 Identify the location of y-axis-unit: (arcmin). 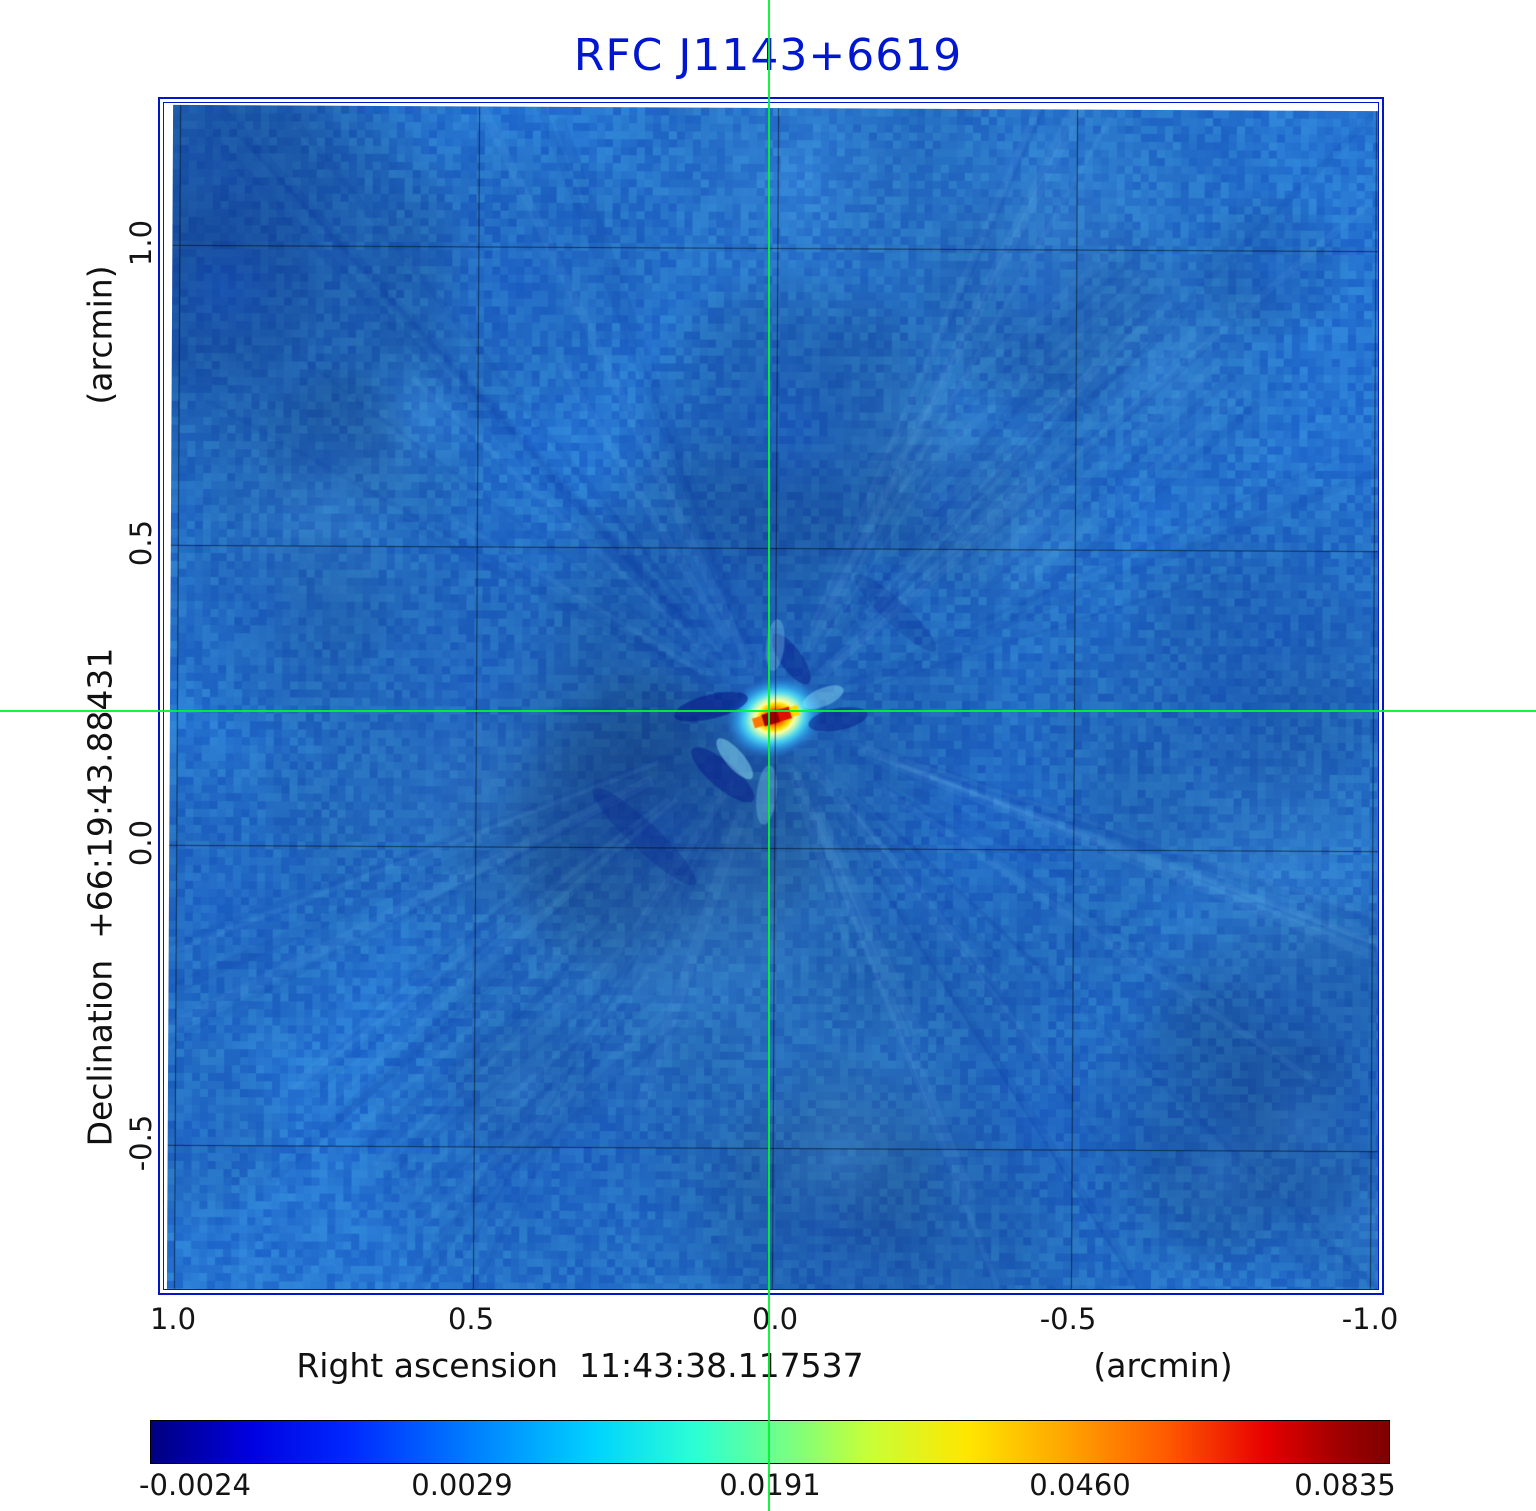
(100, 335).